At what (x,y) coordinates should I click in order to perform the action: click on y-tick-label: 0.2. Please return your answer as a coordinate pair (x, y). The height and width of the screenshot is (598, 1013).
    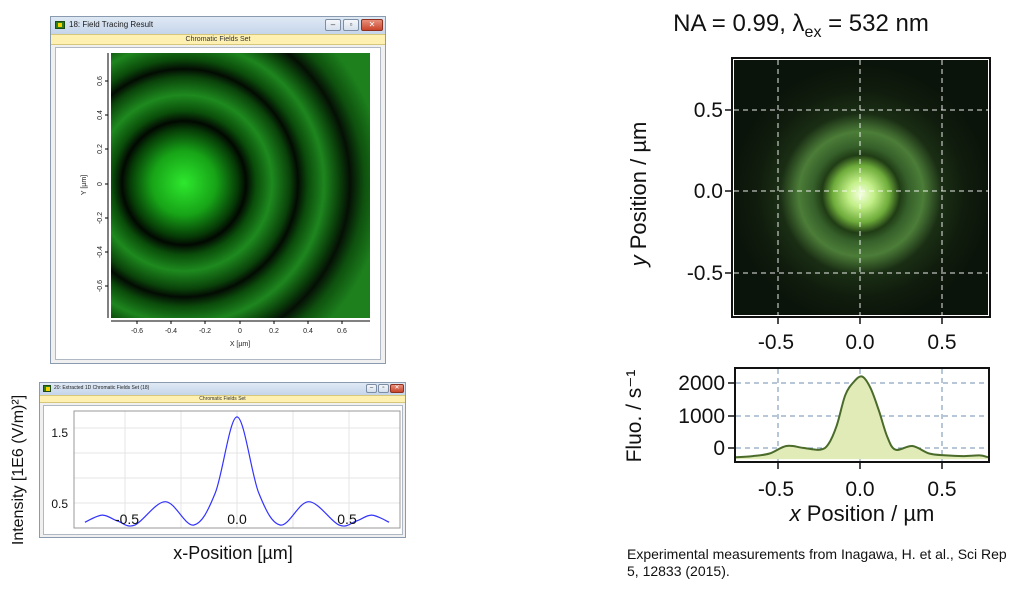
    Looking at the image, I should click on (100, 149).